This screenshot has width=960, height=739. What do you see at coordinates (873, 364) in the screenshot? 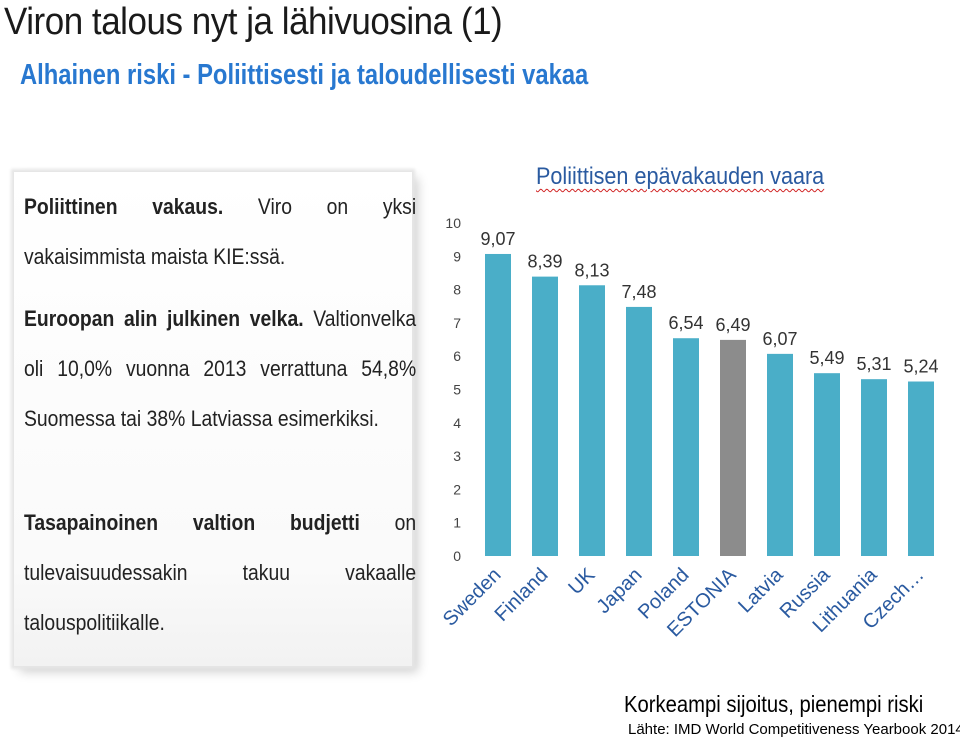
I see `data-label: 5,31` at bounding box center [873, 364].